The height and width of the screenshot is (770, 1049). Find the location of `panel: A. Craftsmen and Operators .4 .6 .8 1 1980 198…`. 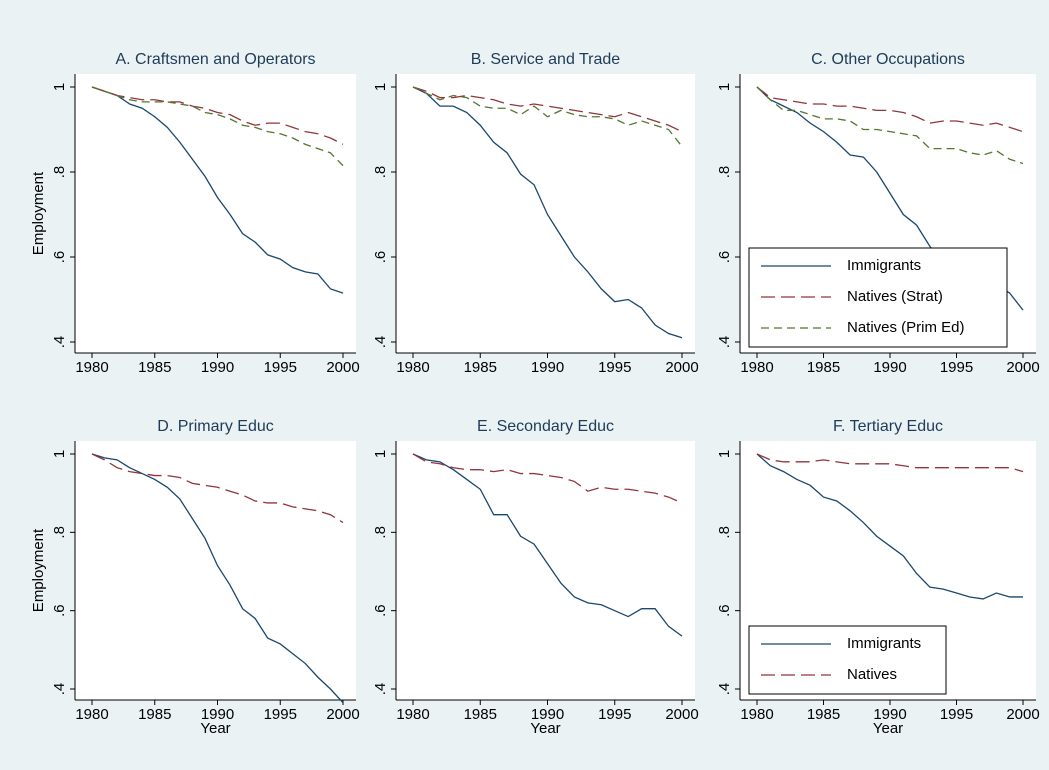

panel: A. Craftsmen and Operators .4 .6 .8 1 1980 198… is located at coordinates (195, 213).